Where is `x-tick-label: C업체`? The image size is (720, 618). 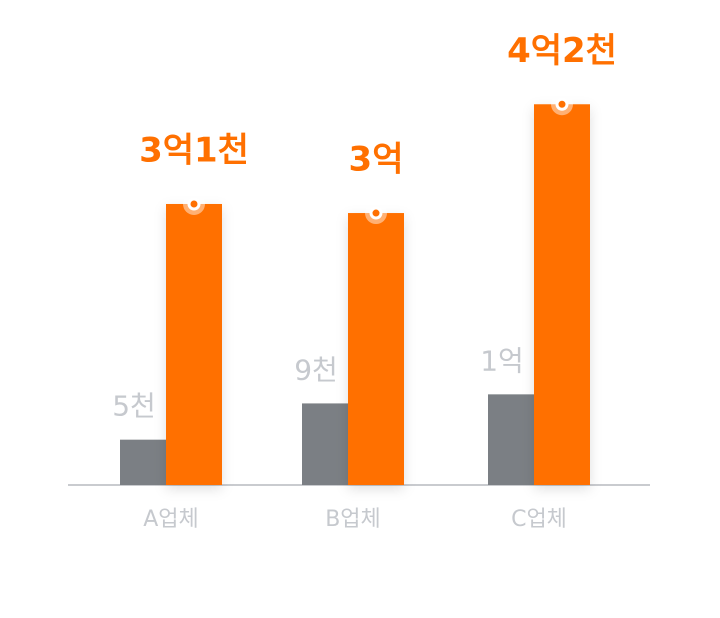
x-tick-label: C업체 is located at coordinates (539, 519).